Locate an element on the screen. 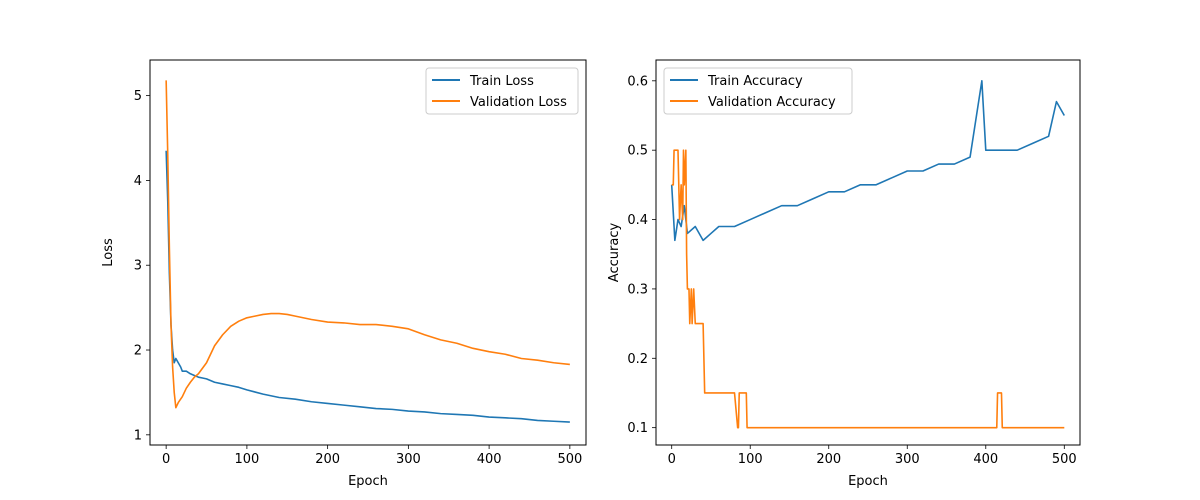 This screenshot has width=1200, height=500. accuracy-ytick-label-5: 0.6 is located at coordinates (637, 81).